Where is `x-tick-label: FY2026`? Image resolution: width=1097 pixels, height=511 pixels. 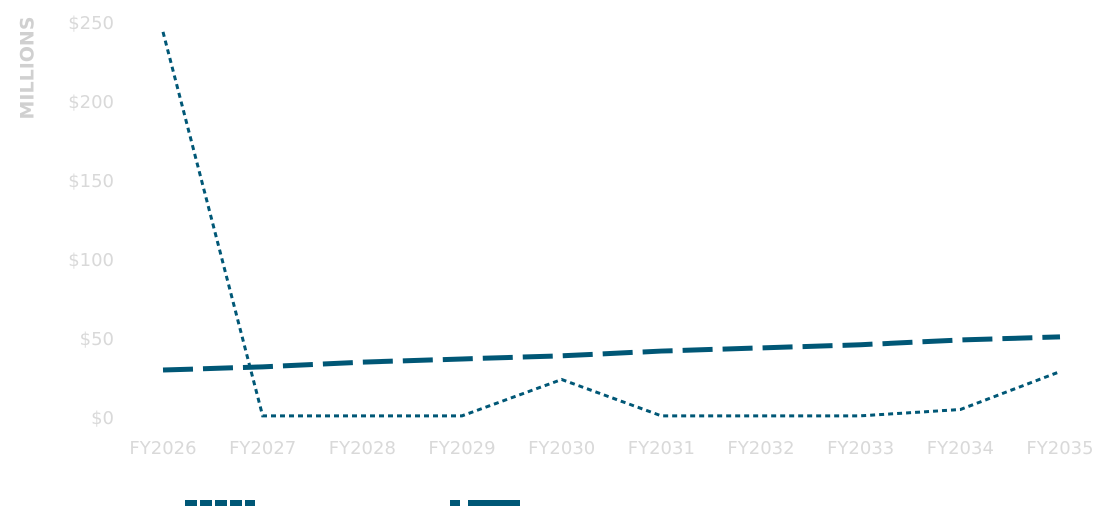 x-tick-label: FY2026 is located at coordinates (162, 448).